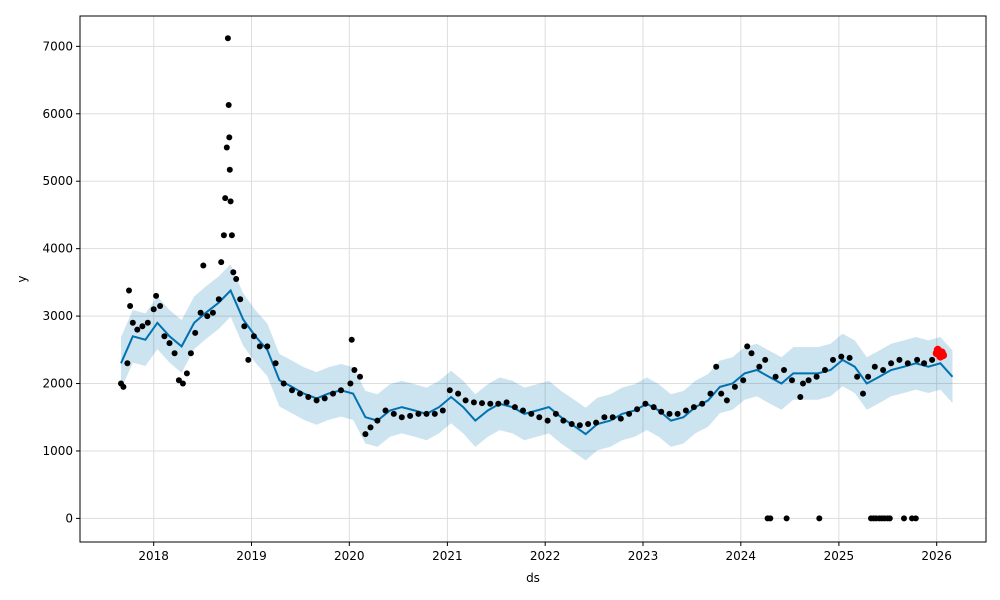  Describe the element at coordinates (643, 556) in the screenshot. I see `x-tick-label: 2023` at that location.